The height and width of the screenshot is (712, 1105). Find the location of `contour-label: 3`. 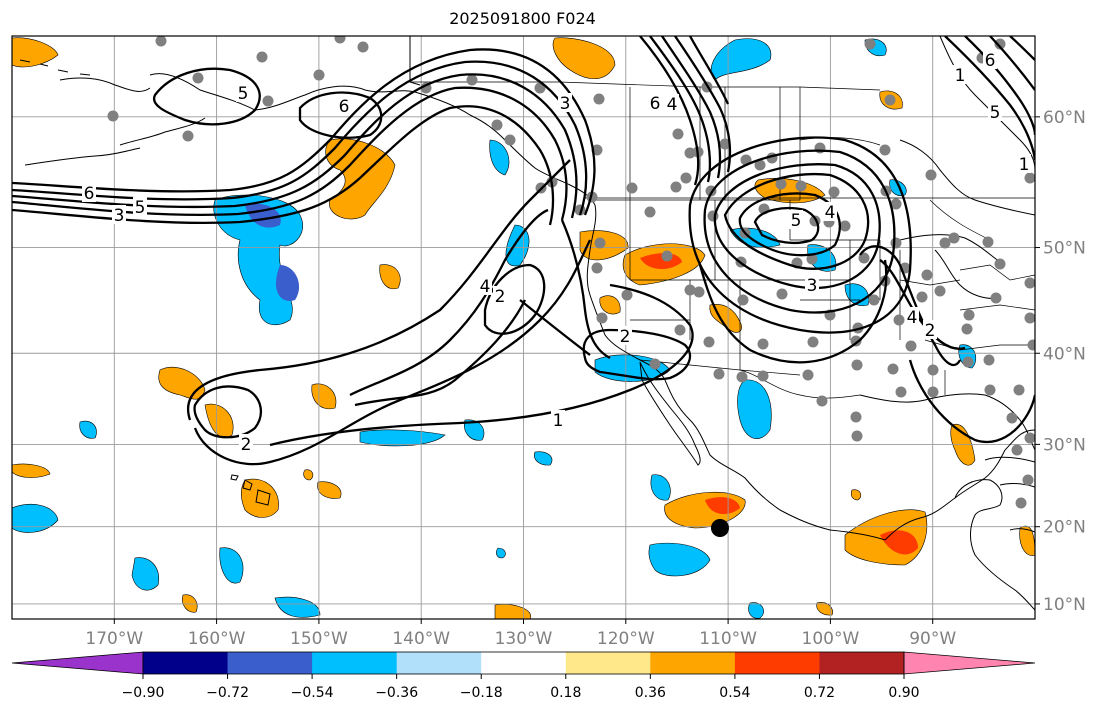

contour-label: 3 is located at coordinates (812, 286).